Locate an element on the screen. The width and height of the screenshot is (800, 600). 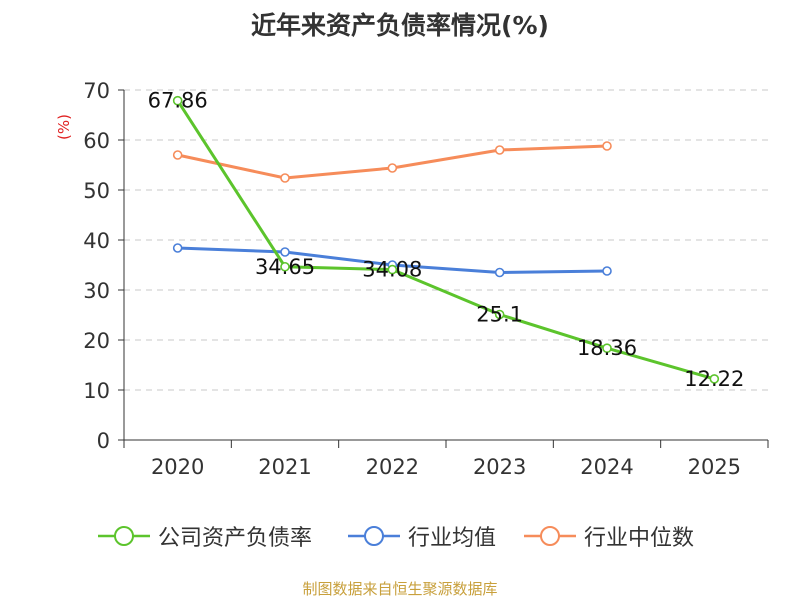
legend-label: 行业中位数 is located at coordinates (639, 538).